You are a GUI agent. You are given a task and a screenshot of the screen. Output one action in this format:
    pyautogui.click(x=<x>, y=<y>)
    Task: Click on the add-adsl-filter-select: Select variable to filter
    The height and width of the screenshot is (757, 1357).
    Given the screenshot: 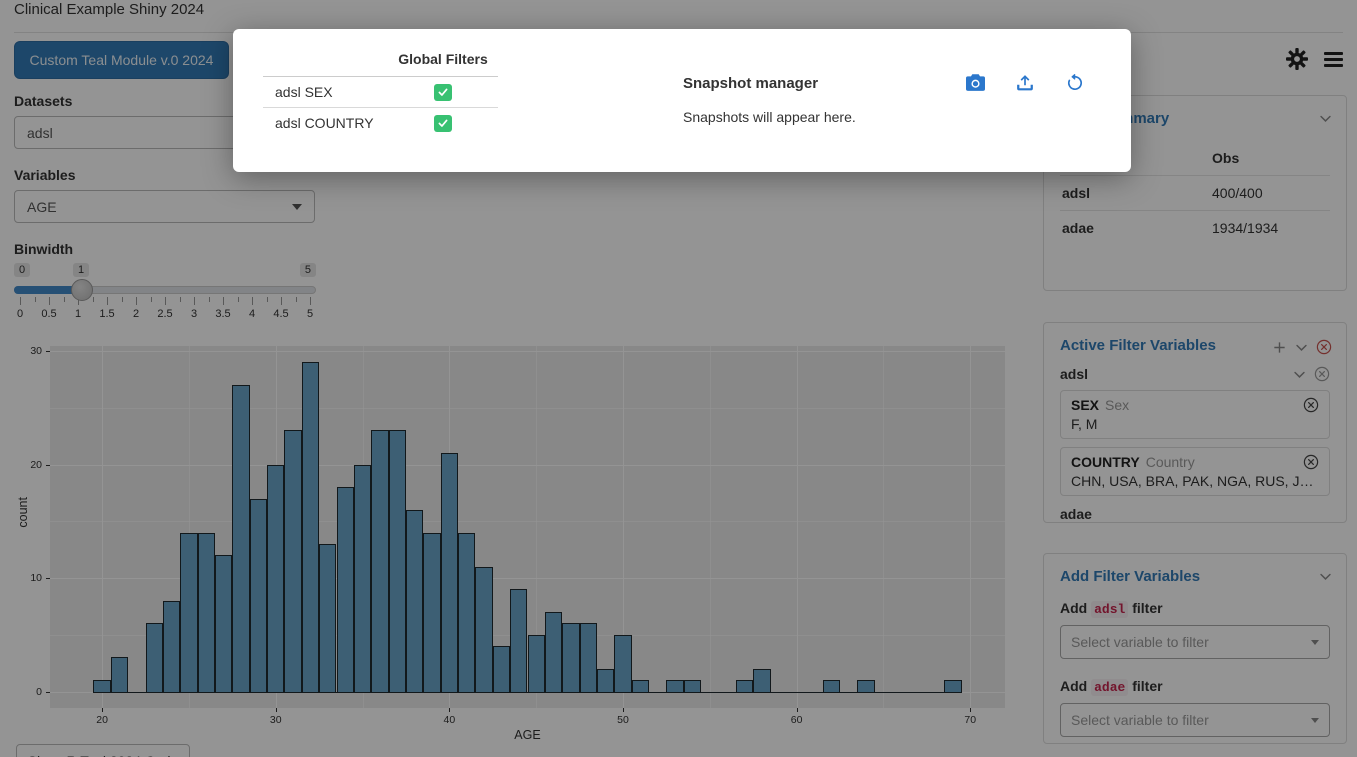 What is the action you would take?
    pyautogui.click(x=1195, y=642)
    